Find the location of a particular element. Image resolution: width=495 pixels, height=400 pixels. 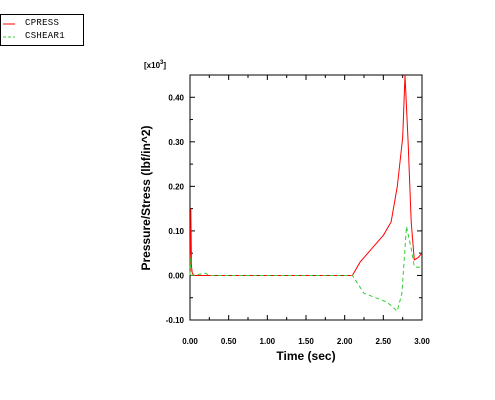

legend: CPRESS CSHEAR1 is located at coordinates (42, 30).